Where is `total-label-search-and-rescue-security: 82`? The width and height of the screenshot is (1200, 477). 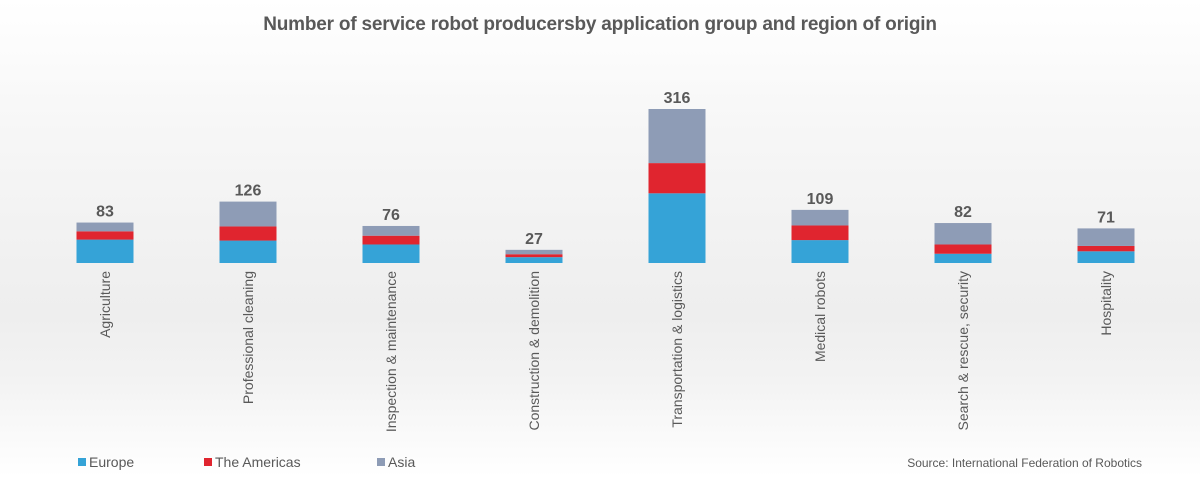 total-label-search-and-rescue-security: 82 is located at coordinates (963, 212).